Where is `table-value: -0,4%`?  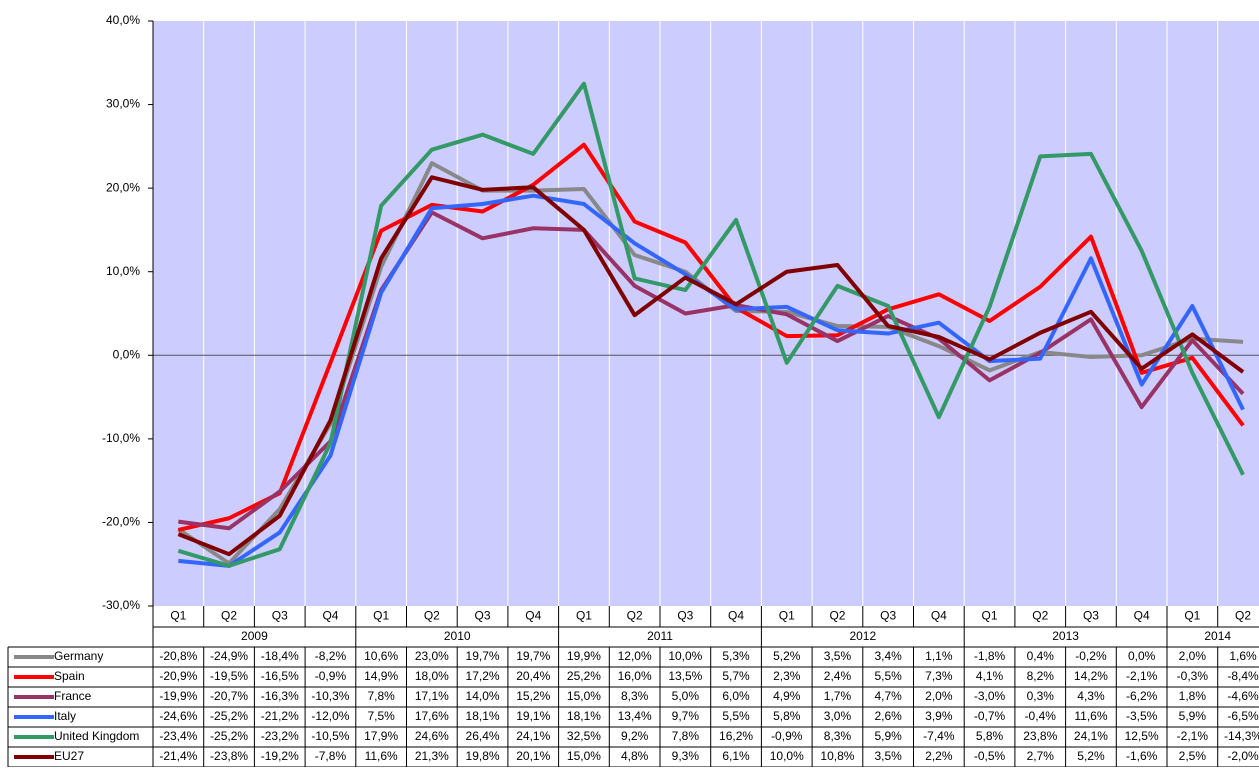 table-value: -0,4% is located at coordinates (1041, 716).